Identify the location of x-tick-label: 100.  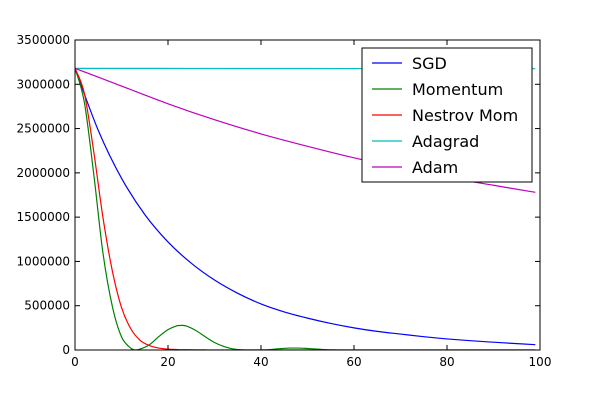
(540, 362).